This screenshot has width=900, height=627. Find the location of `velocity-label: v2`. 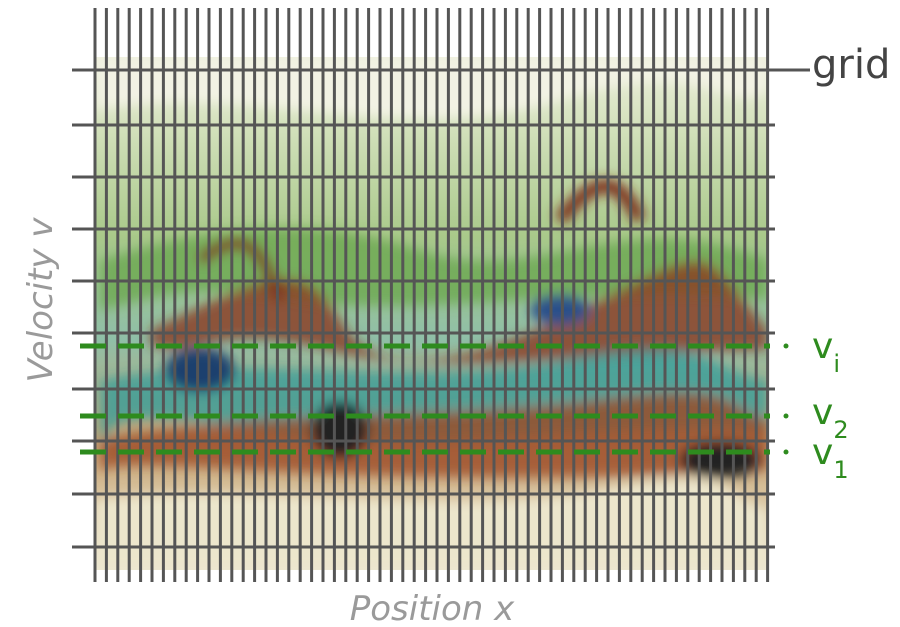

velocity-label: v2 is located at coordinates (830, 418).